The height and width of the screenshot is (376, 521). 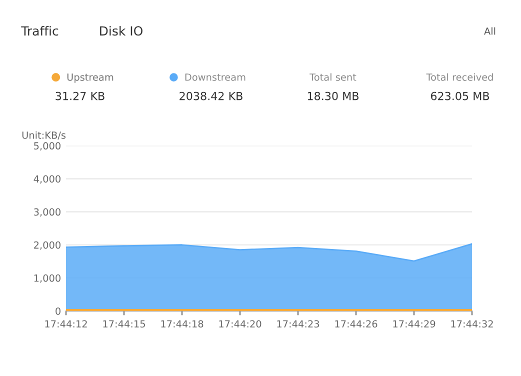 I want to click on text: Traffic, so click(x=39, y=31).